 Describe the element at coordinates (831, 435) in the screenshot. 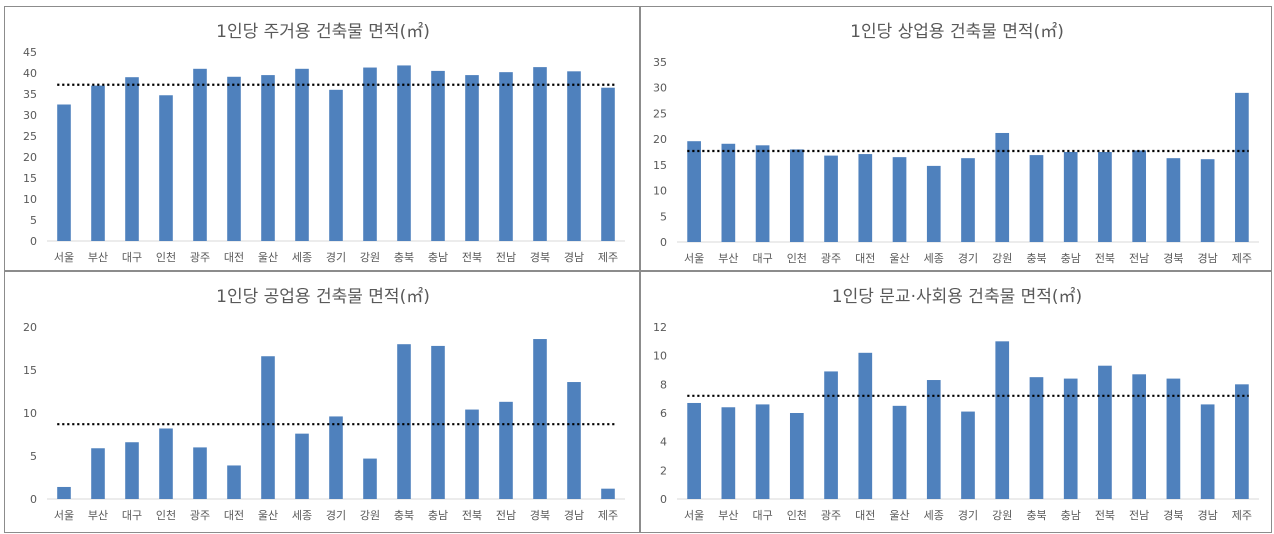

I see `bar-광주` at that location.